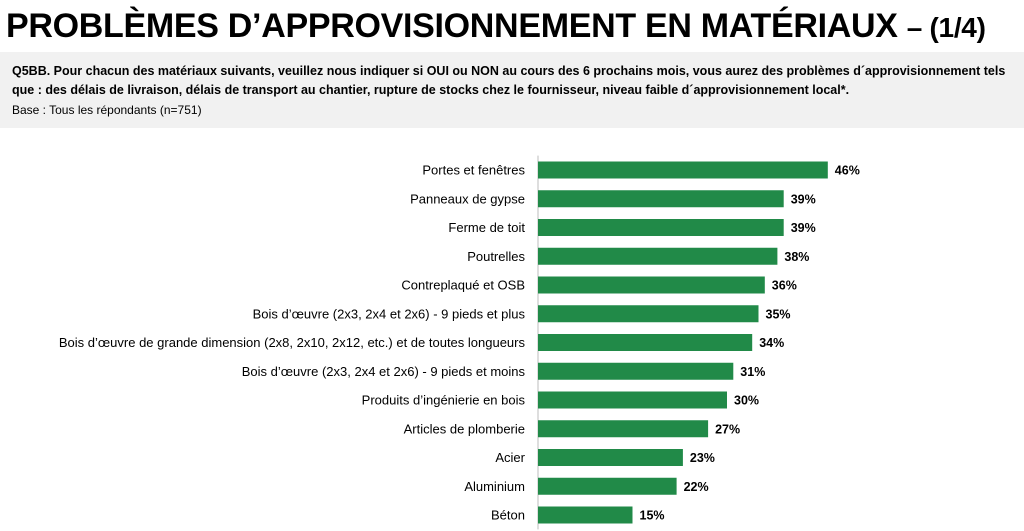 This screenshot has width=1024, height=531. Describe the element at coordinates (508, 515) in the screenshot. I see `category-label: Béton` at that location.